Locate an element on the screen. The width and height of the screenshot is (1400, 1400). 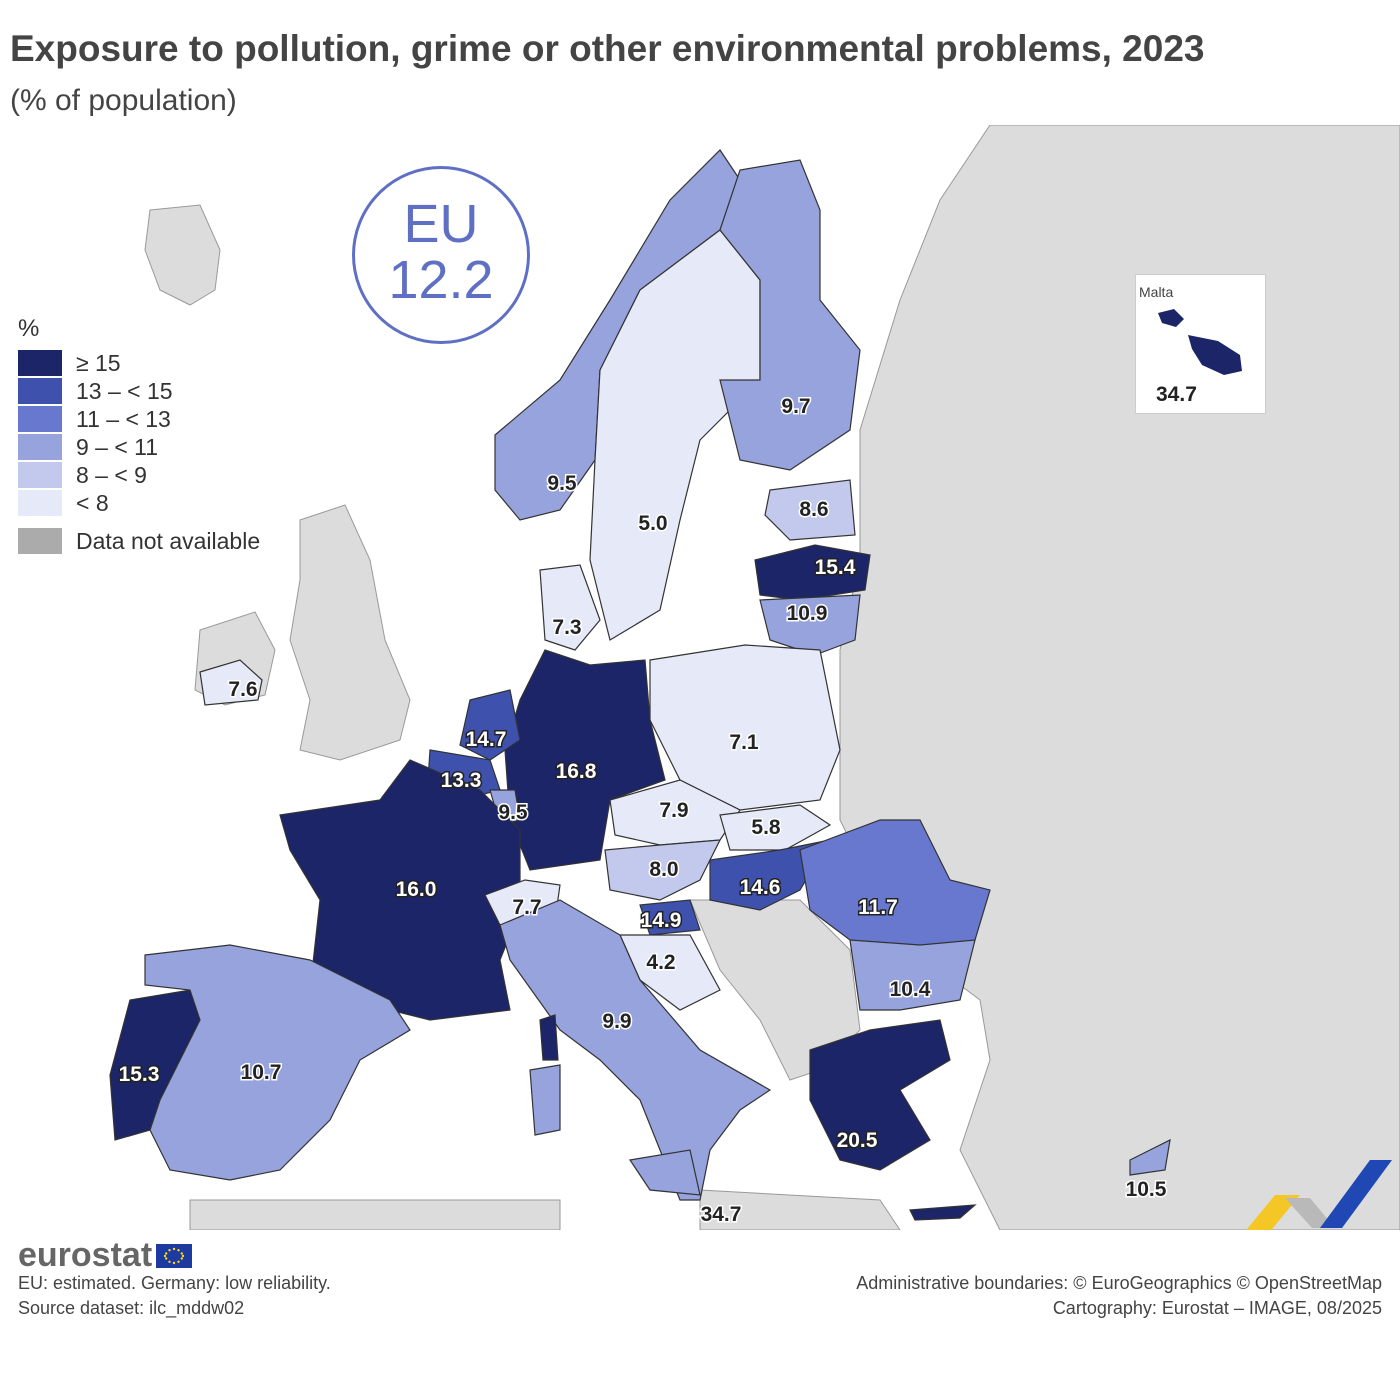
legend-item: < 8 is located at coordinates (139, 503).